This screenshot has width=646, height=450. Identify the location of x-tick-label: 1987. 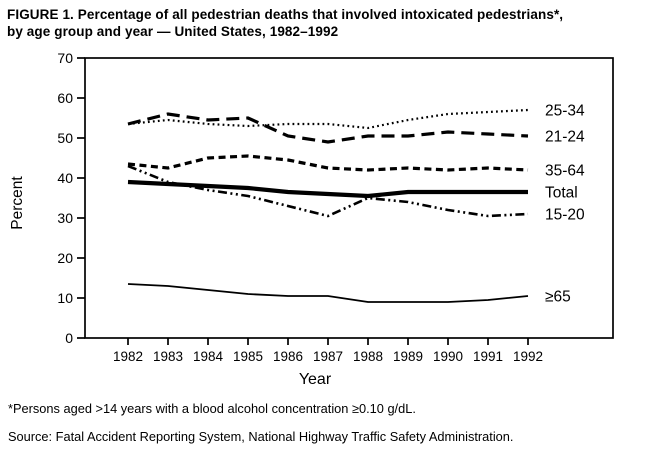
(328, 356).